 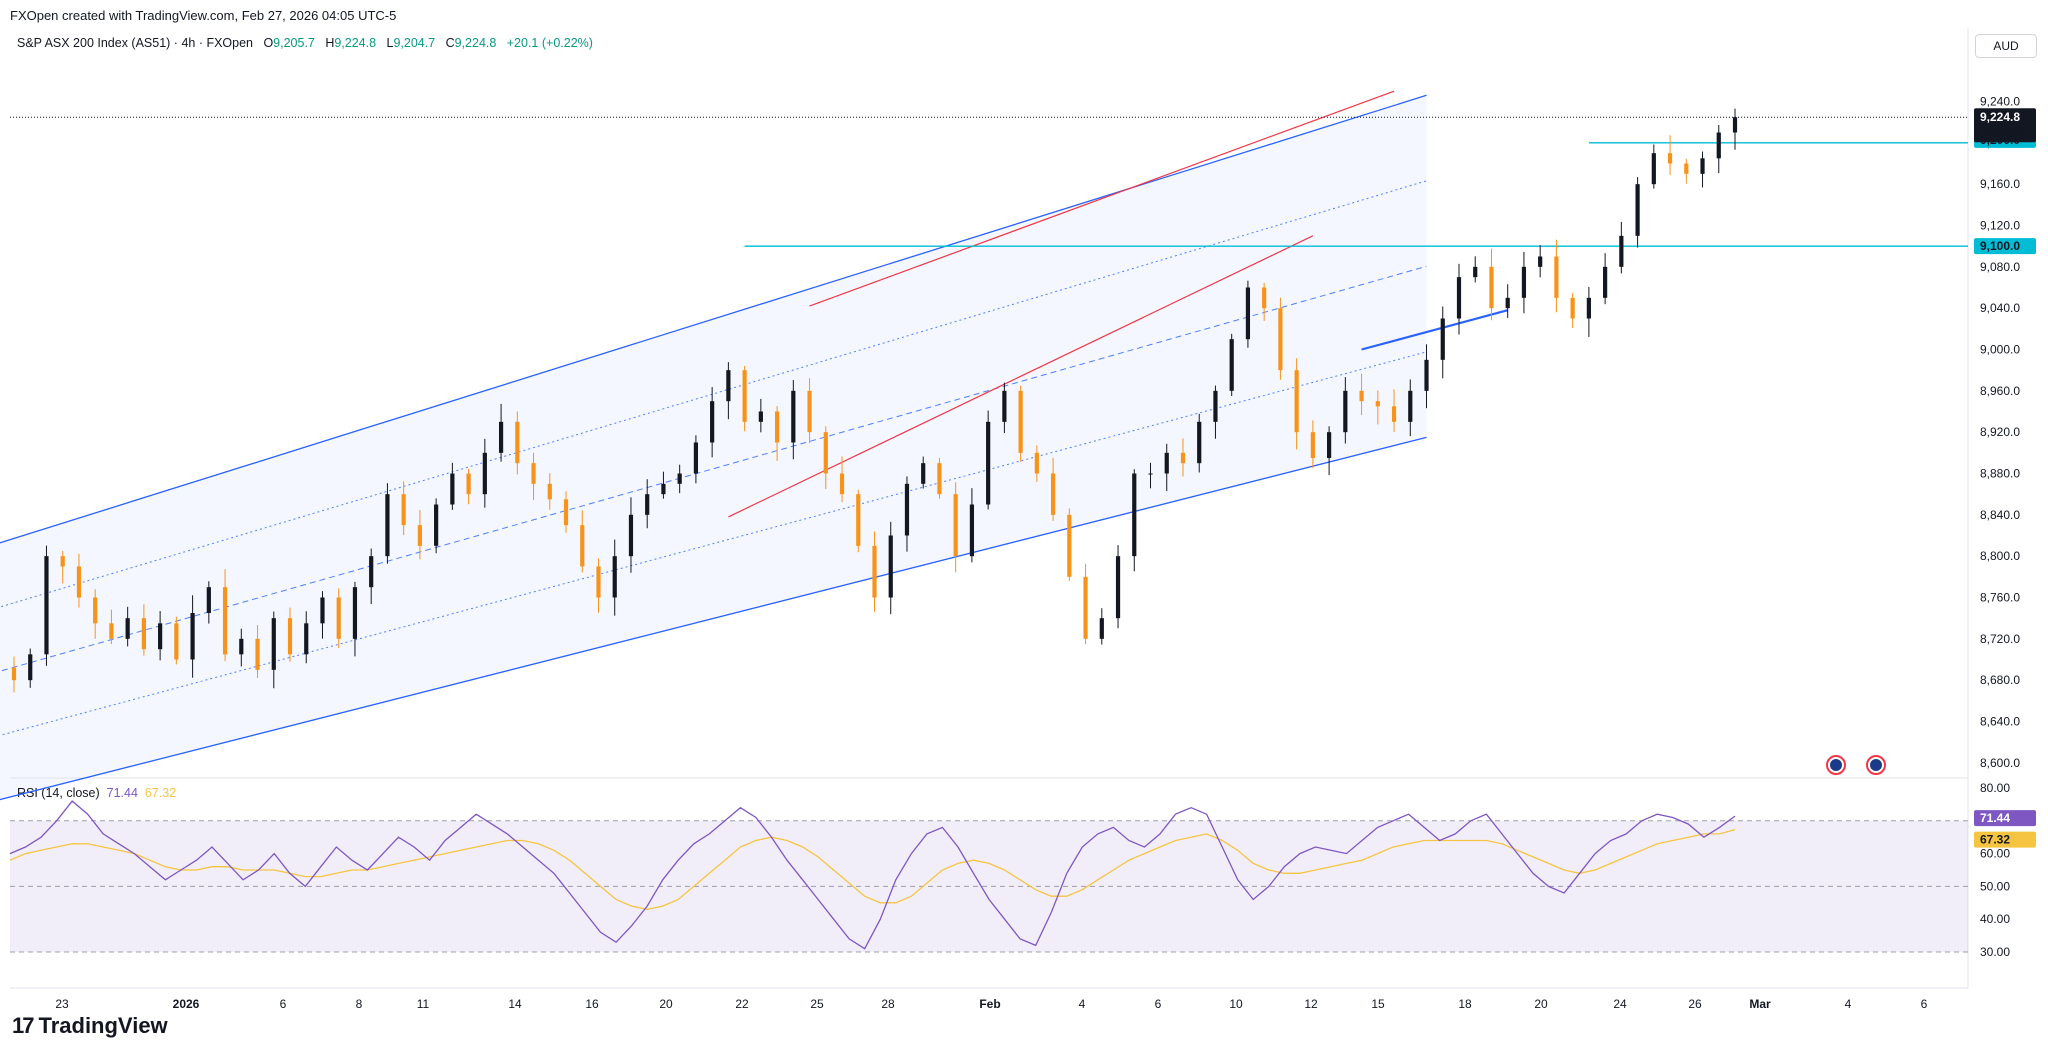 I want to click on open-label: O, so click(x=268, y=43).